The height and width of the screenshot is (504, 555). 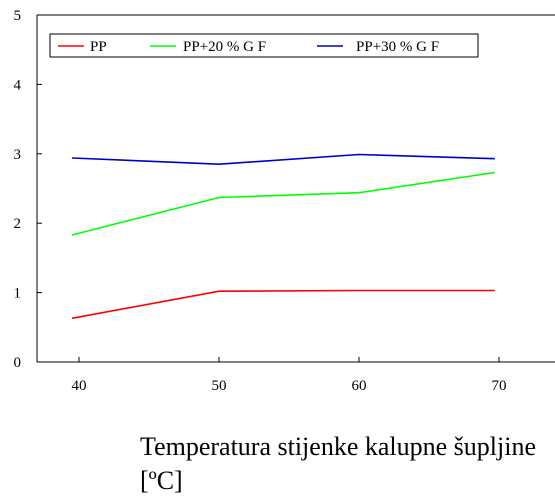 I want to click on x-tick-label: 40, so click(x=79, y=386).